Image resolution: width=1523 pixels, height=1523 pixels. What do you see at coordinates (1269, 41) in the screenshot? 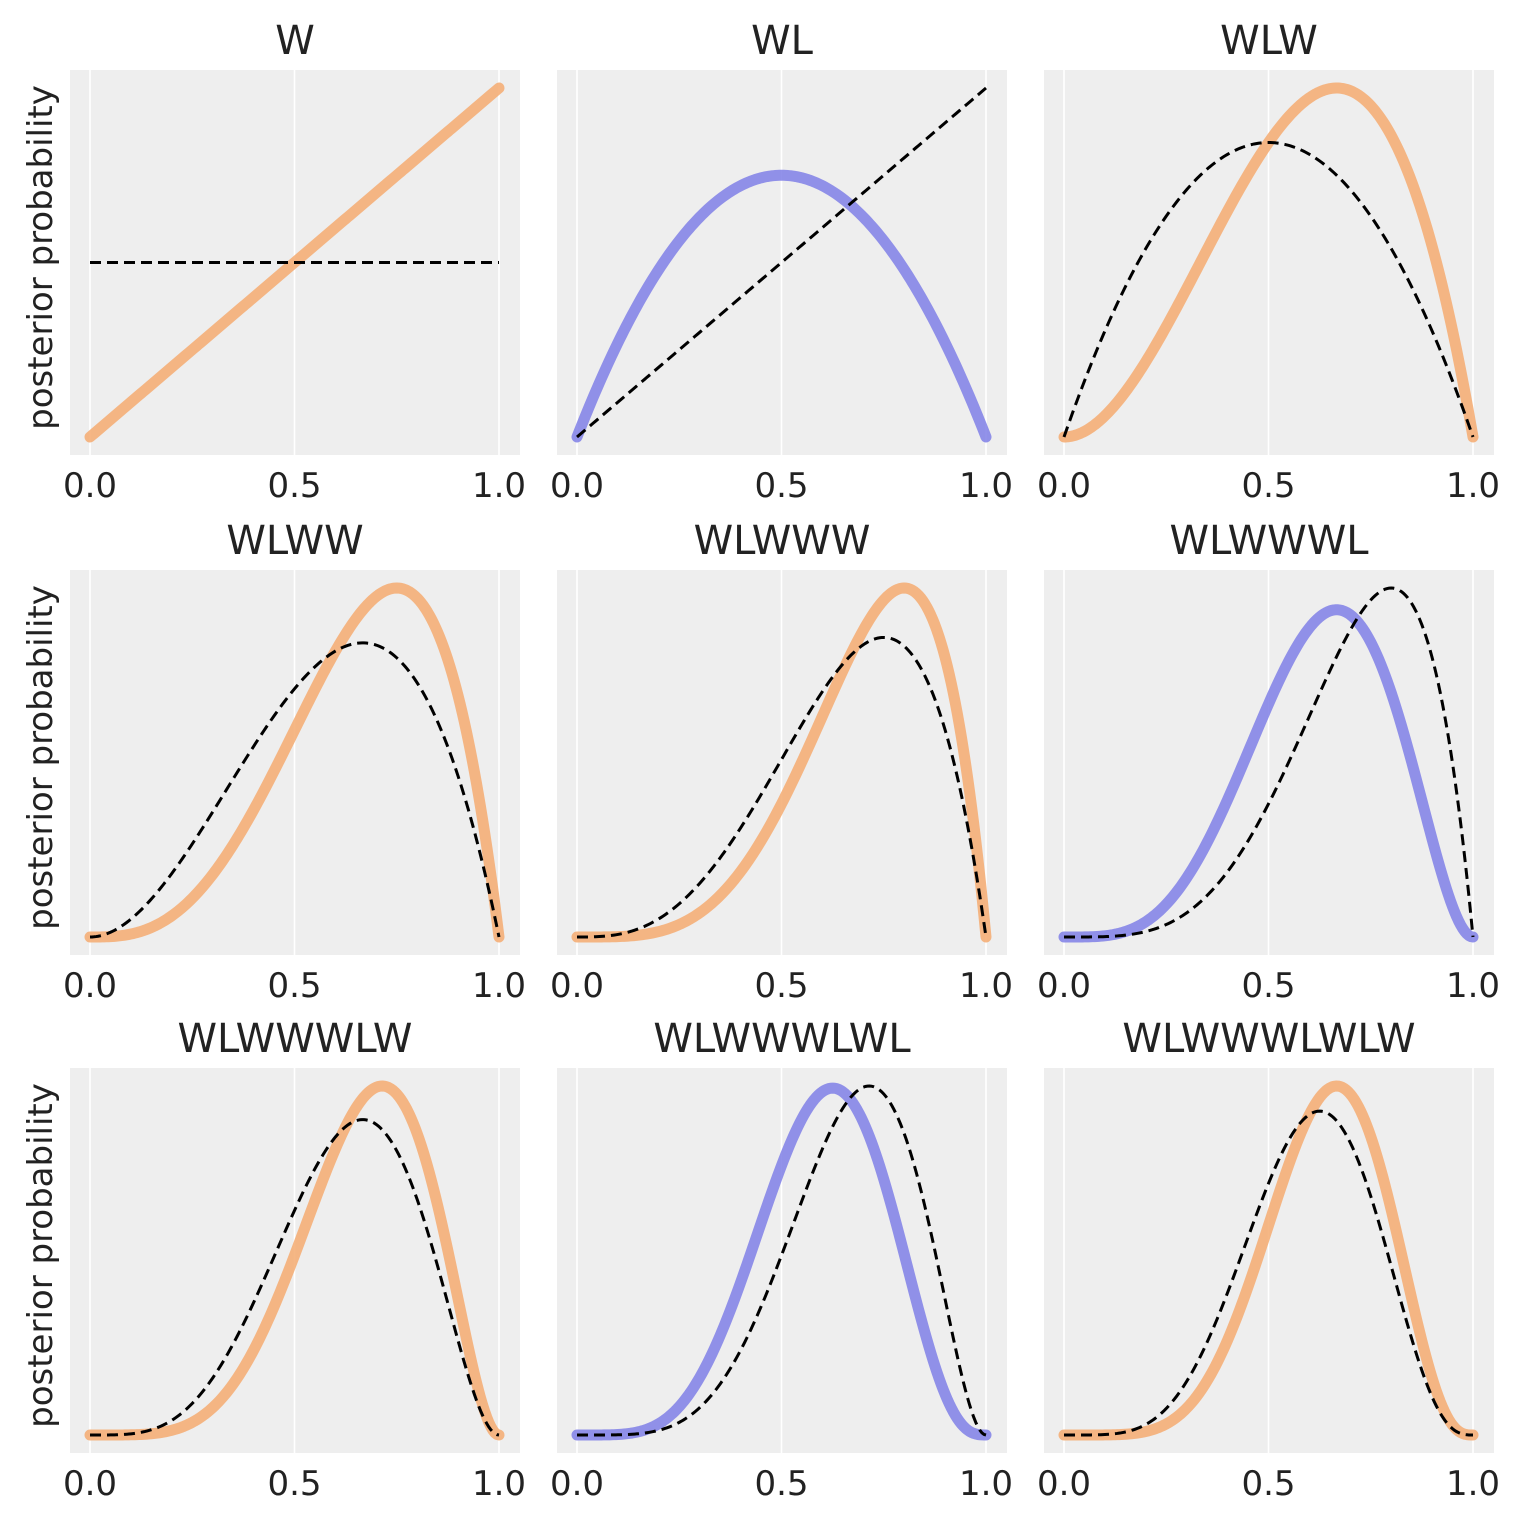
I see `subplot-title: WLW` at bounding box center [1269, 41].